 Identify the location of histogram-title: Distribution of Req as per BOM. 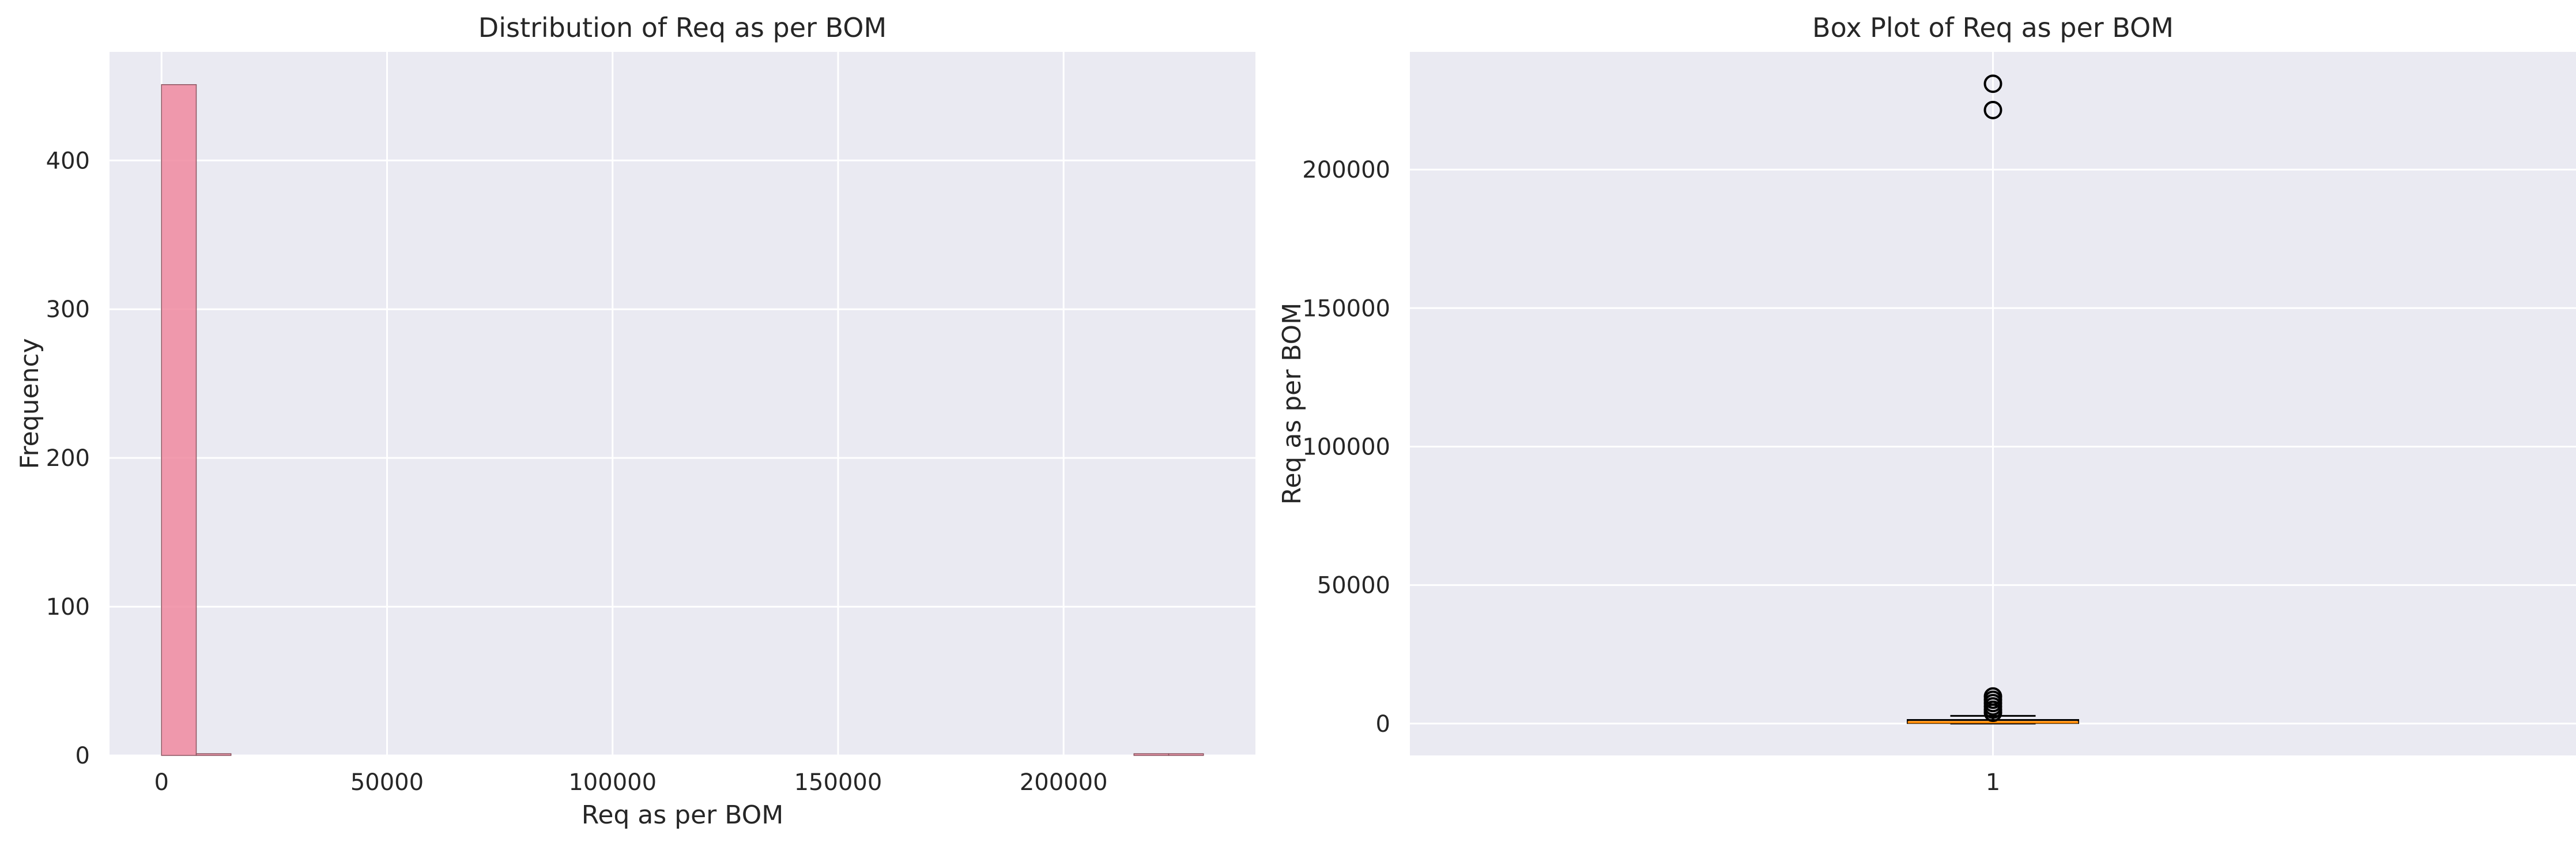
(682, 27).